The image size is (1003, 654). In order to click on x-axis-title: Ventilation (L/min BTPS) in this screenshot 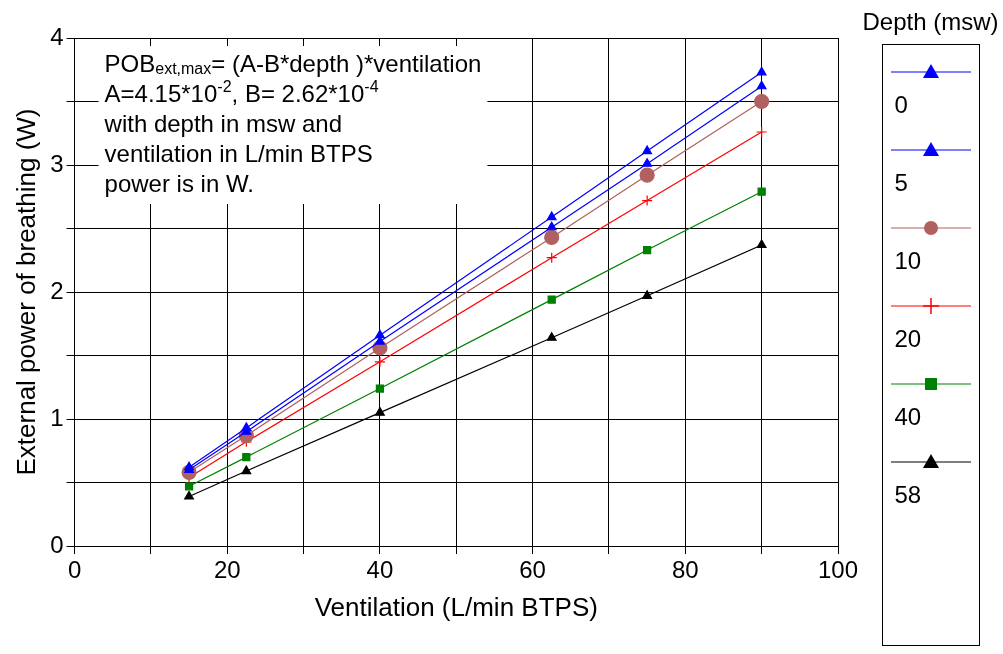, I will do `click(456, 606)`.